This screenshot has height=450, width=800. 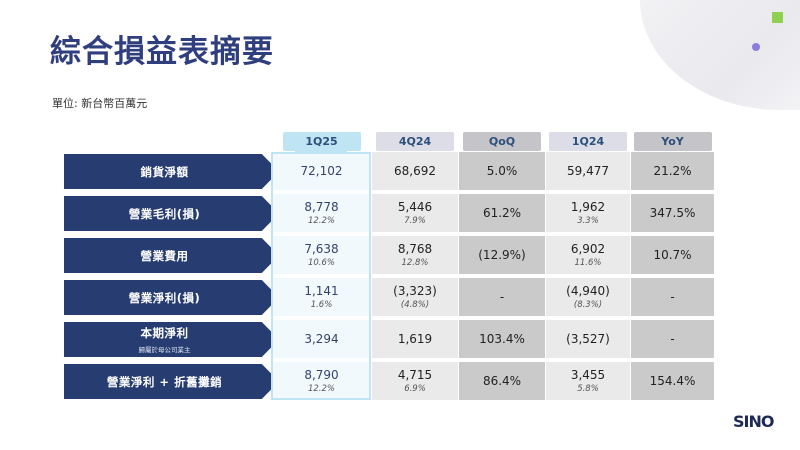 I want to click on cell-value: 7,638, so click(x=321, y=249).